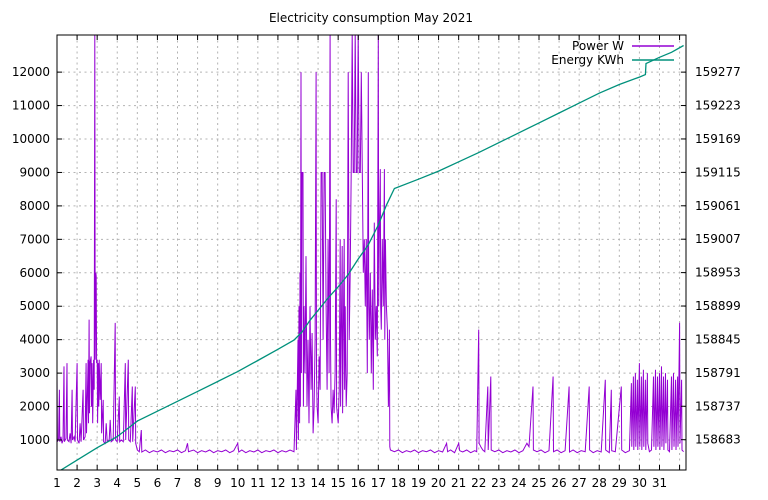  I want to click on x-tick-label: 26, so click(558, 483).